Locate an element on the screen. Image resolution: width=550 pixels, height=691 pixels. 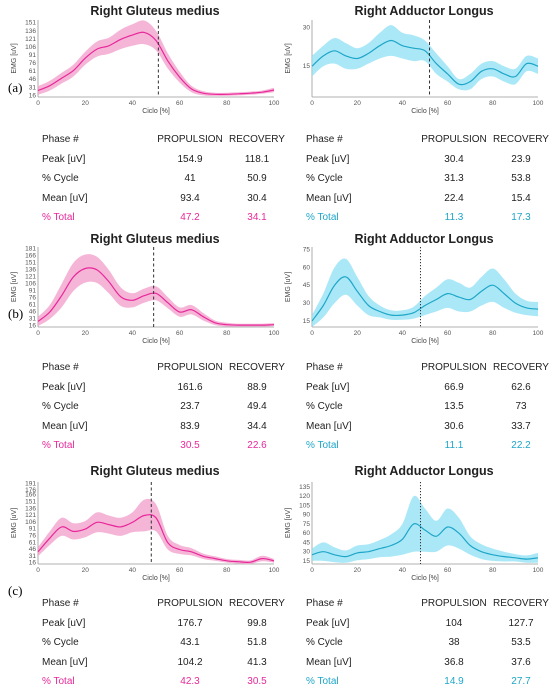
row-label-a: (a) is located at coordinates (15, 87).